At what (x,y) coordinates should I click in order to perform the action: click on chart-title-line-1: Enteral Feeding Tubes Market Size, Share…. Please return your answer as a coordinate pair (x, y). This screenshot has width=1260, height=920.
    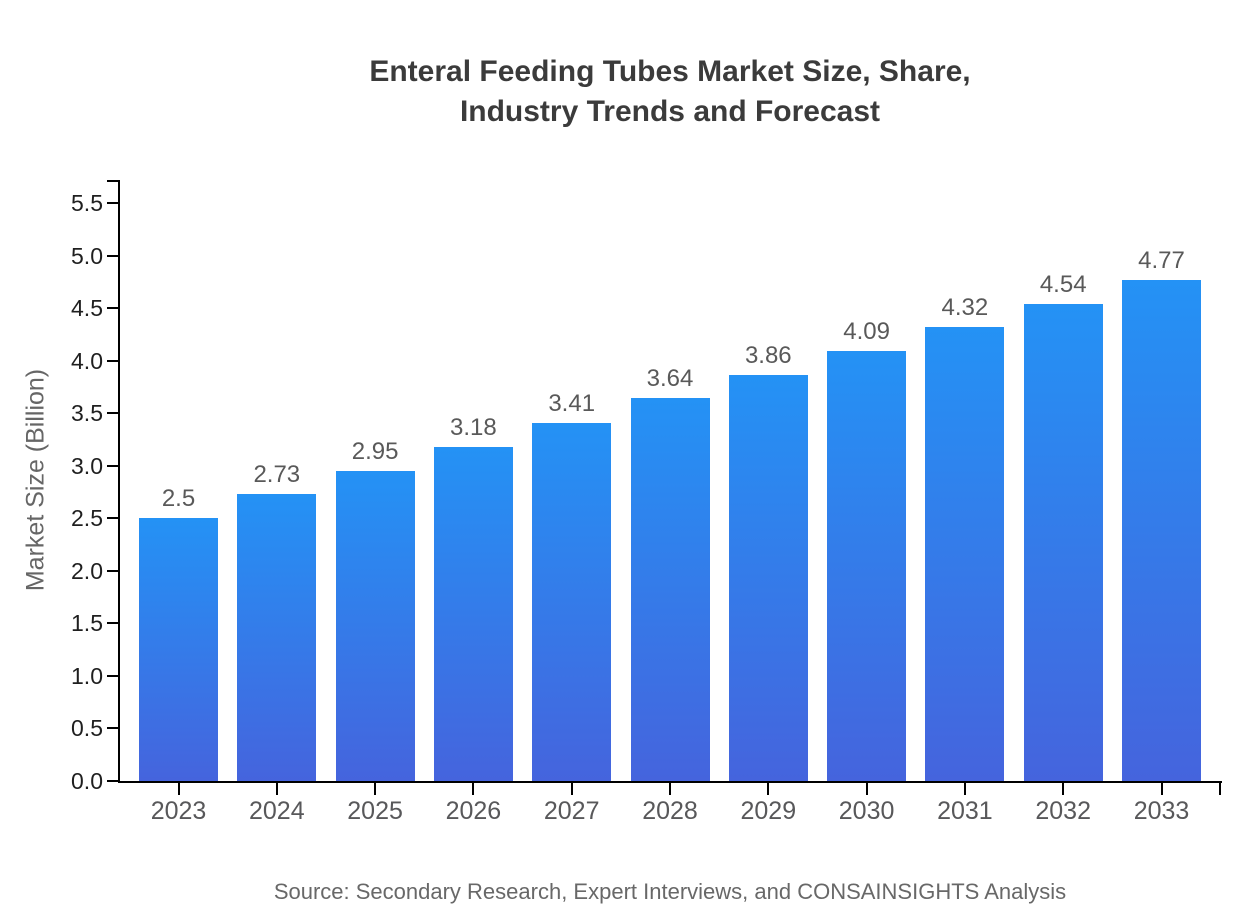
    Looking at the image, I should click on (670, 71).